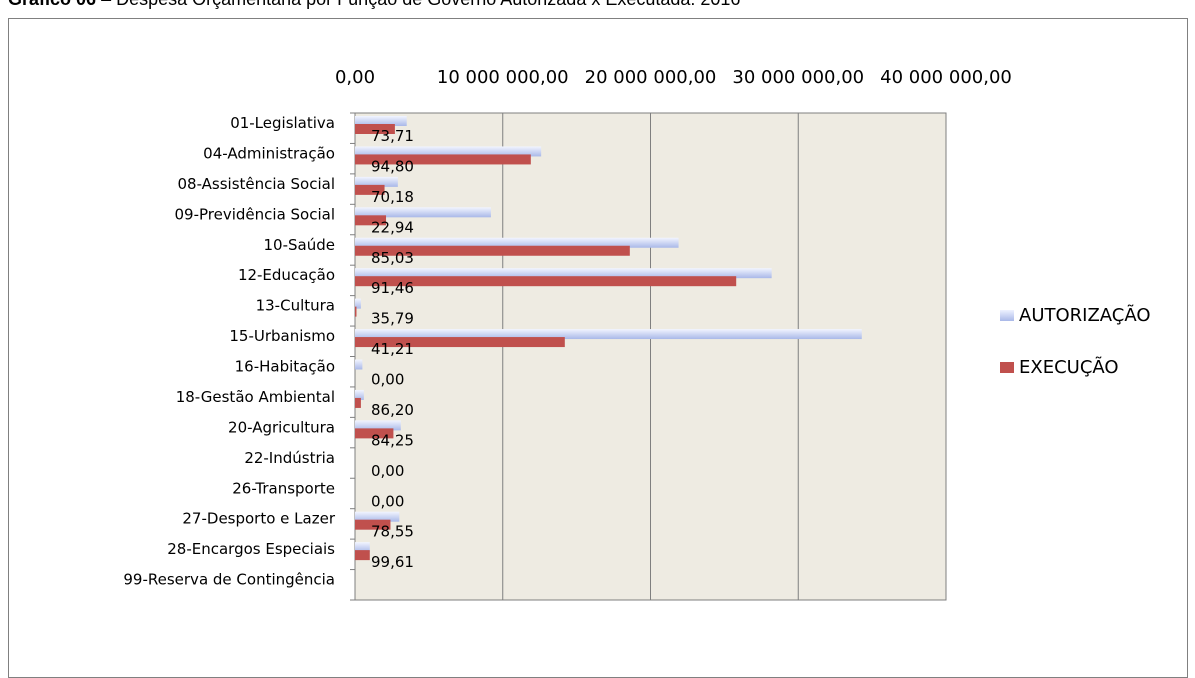 Image resolution: width=1195 pixels, height=678 pixels. What do you see at coordinates (392, 136) in the screenshot?
I see `data-label: 73,71` at bounding box center [392, 136].